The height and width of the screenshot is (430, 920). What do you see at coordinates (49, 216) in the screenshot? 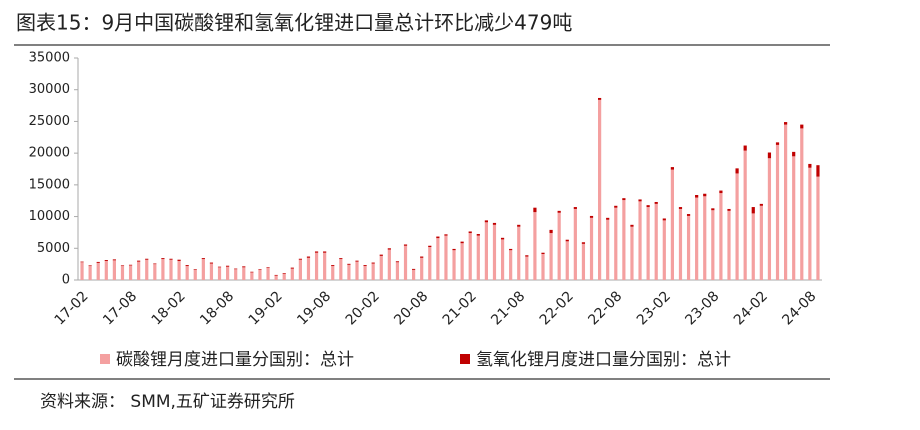
I see `y-tick-label: 10000` at bounding box center [49, 216].